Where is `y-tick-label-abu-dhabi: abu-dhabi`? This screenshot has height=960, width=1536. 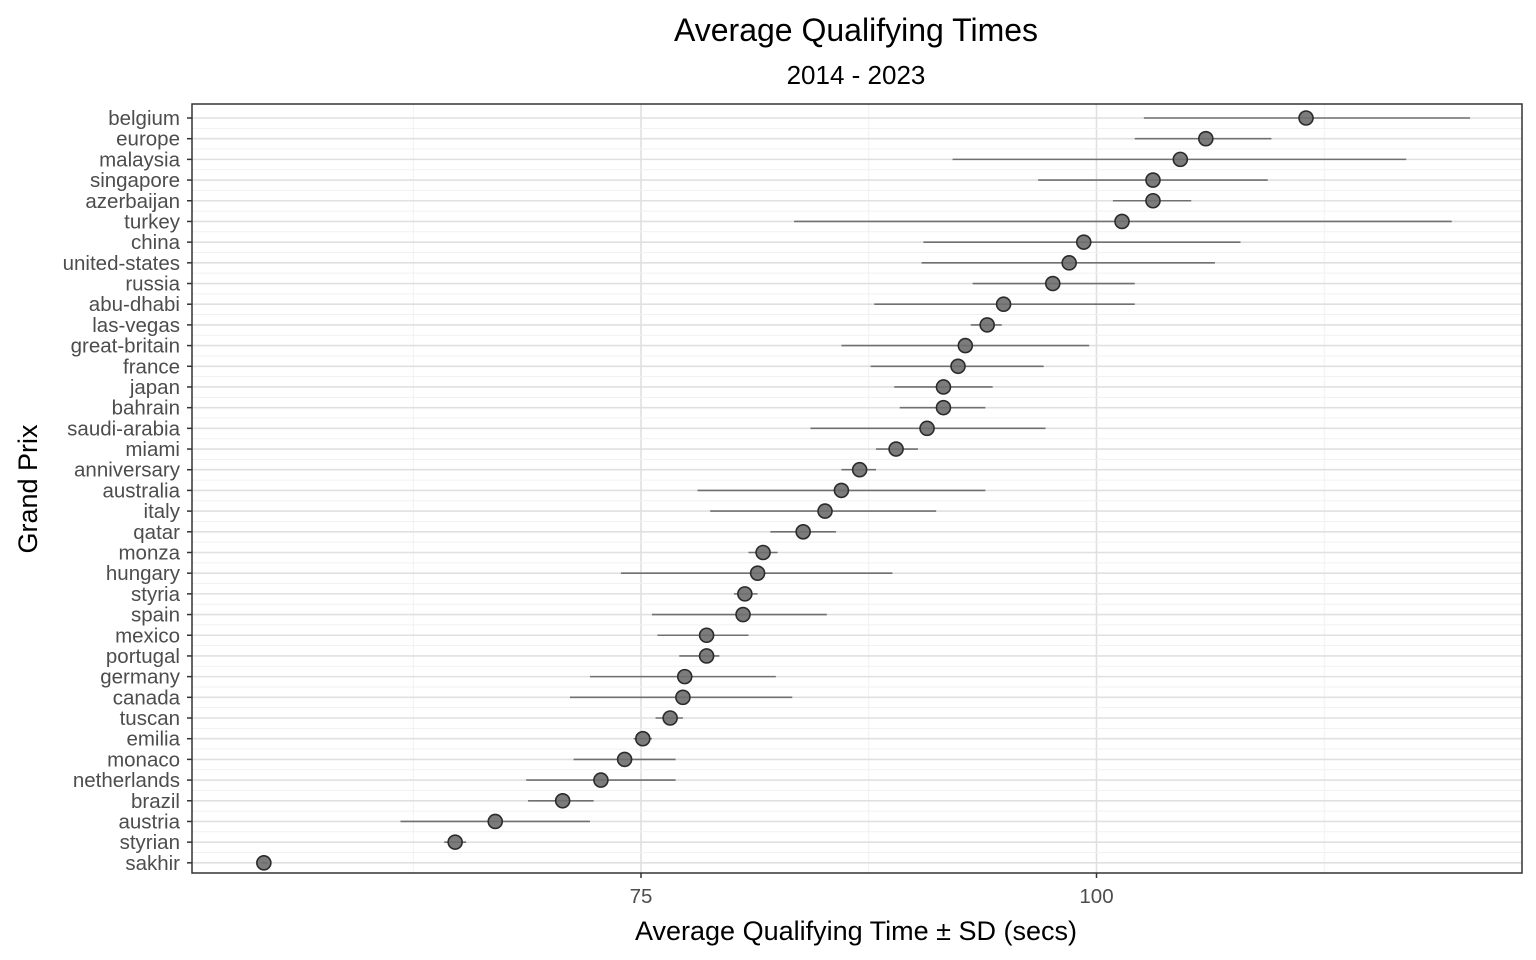 y-tick-label-abu-dhabi: abu-dhabi is located at coordinates (134, 304).